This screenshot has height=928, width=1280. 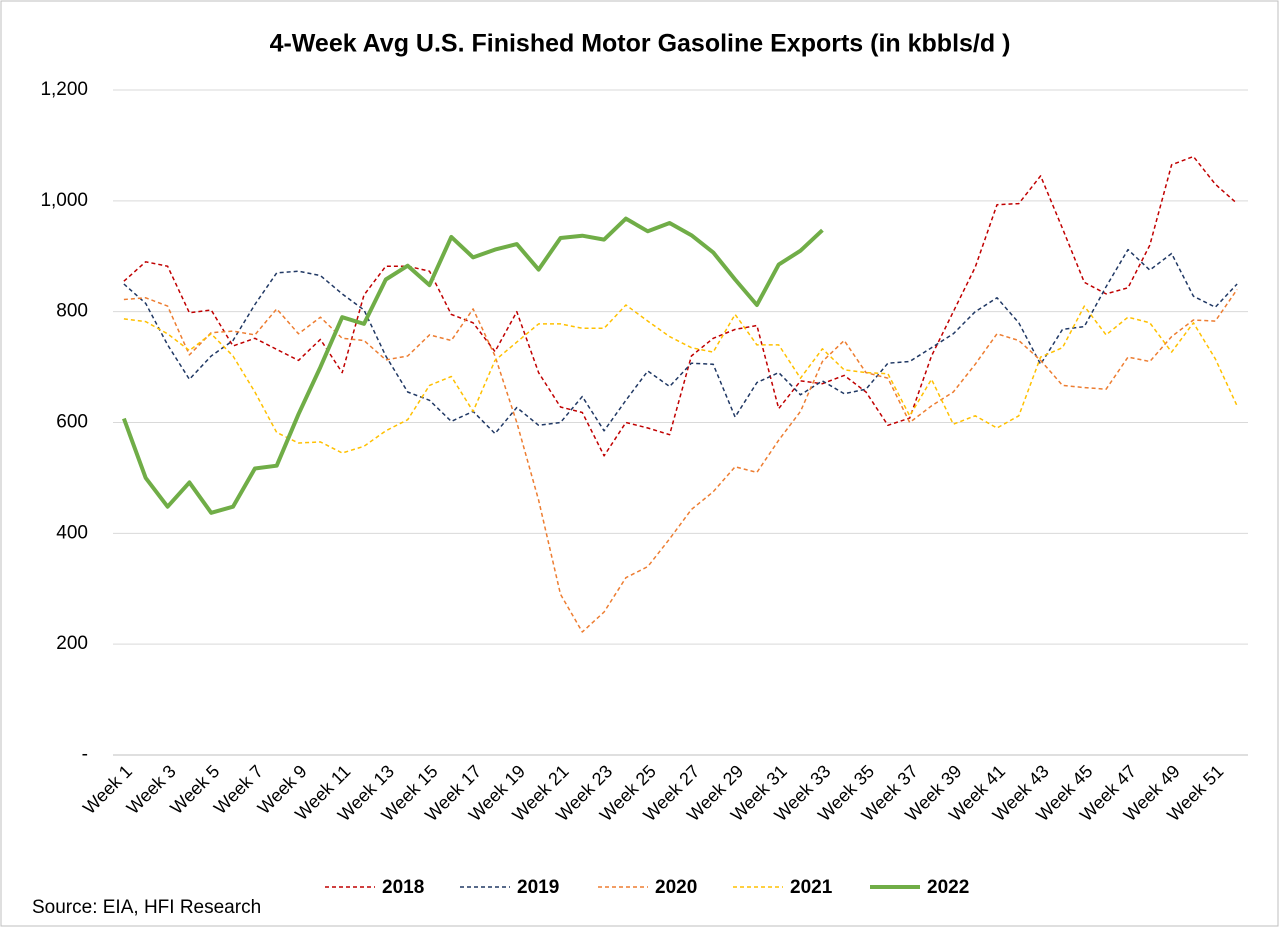 What do you see at coordinates (72, 422) in the screenshot?
I see `y-tick-label: 600` at bounding box center [72, 422].